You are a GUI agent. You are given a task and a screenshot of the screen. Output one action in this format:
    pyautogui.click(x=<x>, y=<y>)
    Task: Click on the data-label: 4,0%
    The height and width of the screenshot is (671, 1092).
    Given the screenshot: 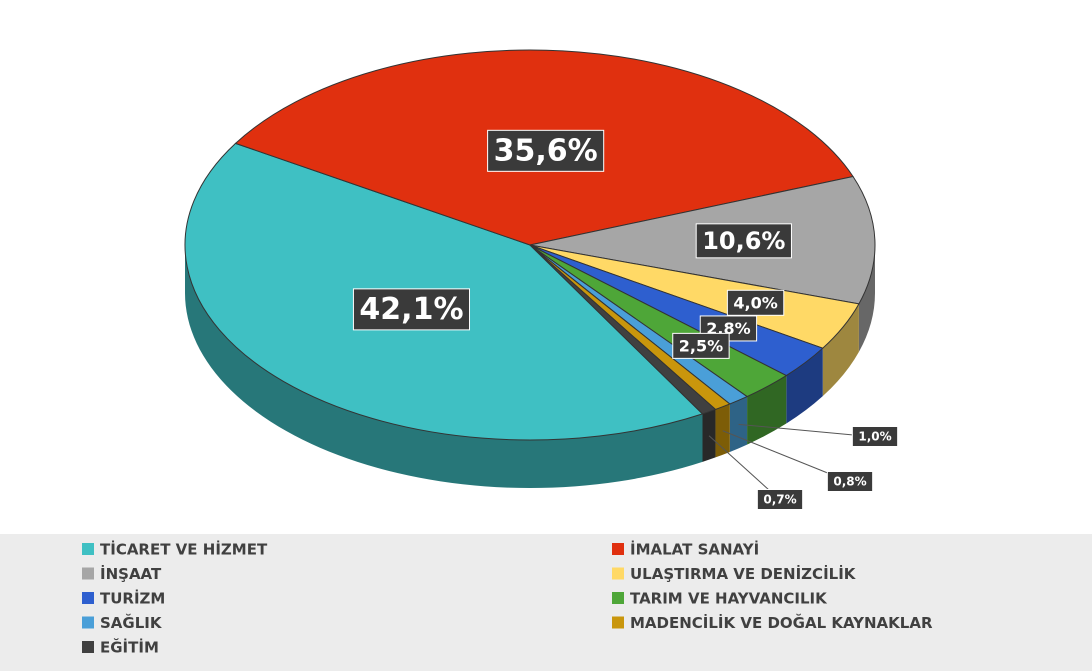 What is the action you would take?
    pyautogui.click(x=755, y=302)
    